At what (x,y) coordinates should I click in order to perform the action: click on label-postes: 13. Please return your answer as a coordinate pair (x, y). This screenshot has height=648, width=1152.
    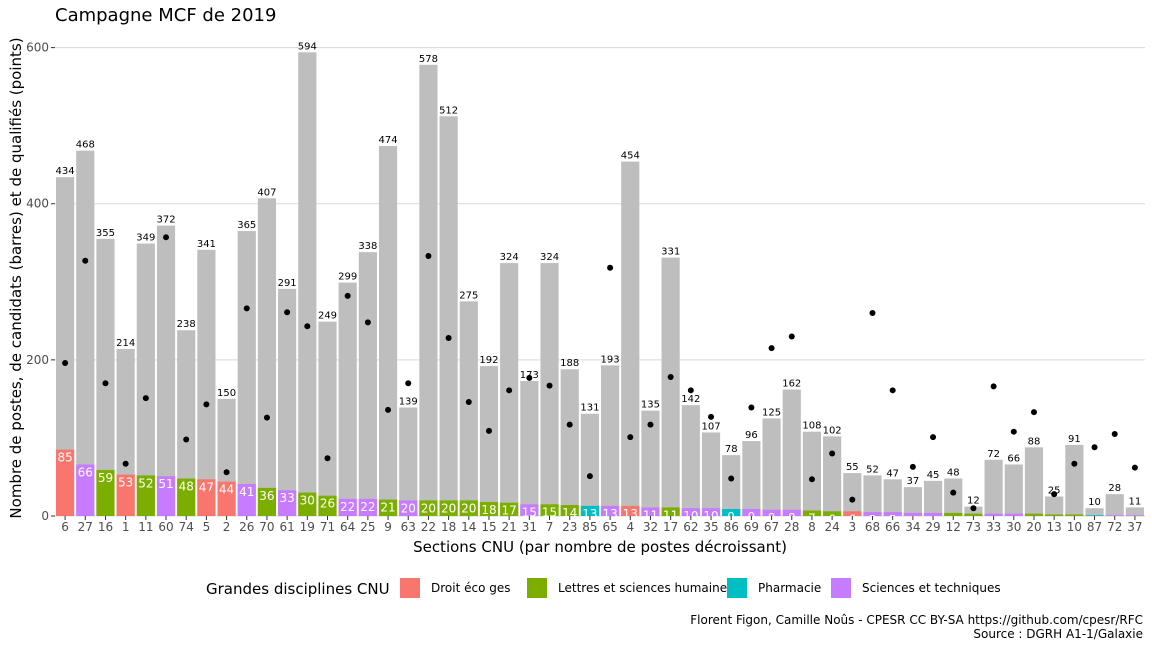
    Looking at the image, I should click on (609, 514).